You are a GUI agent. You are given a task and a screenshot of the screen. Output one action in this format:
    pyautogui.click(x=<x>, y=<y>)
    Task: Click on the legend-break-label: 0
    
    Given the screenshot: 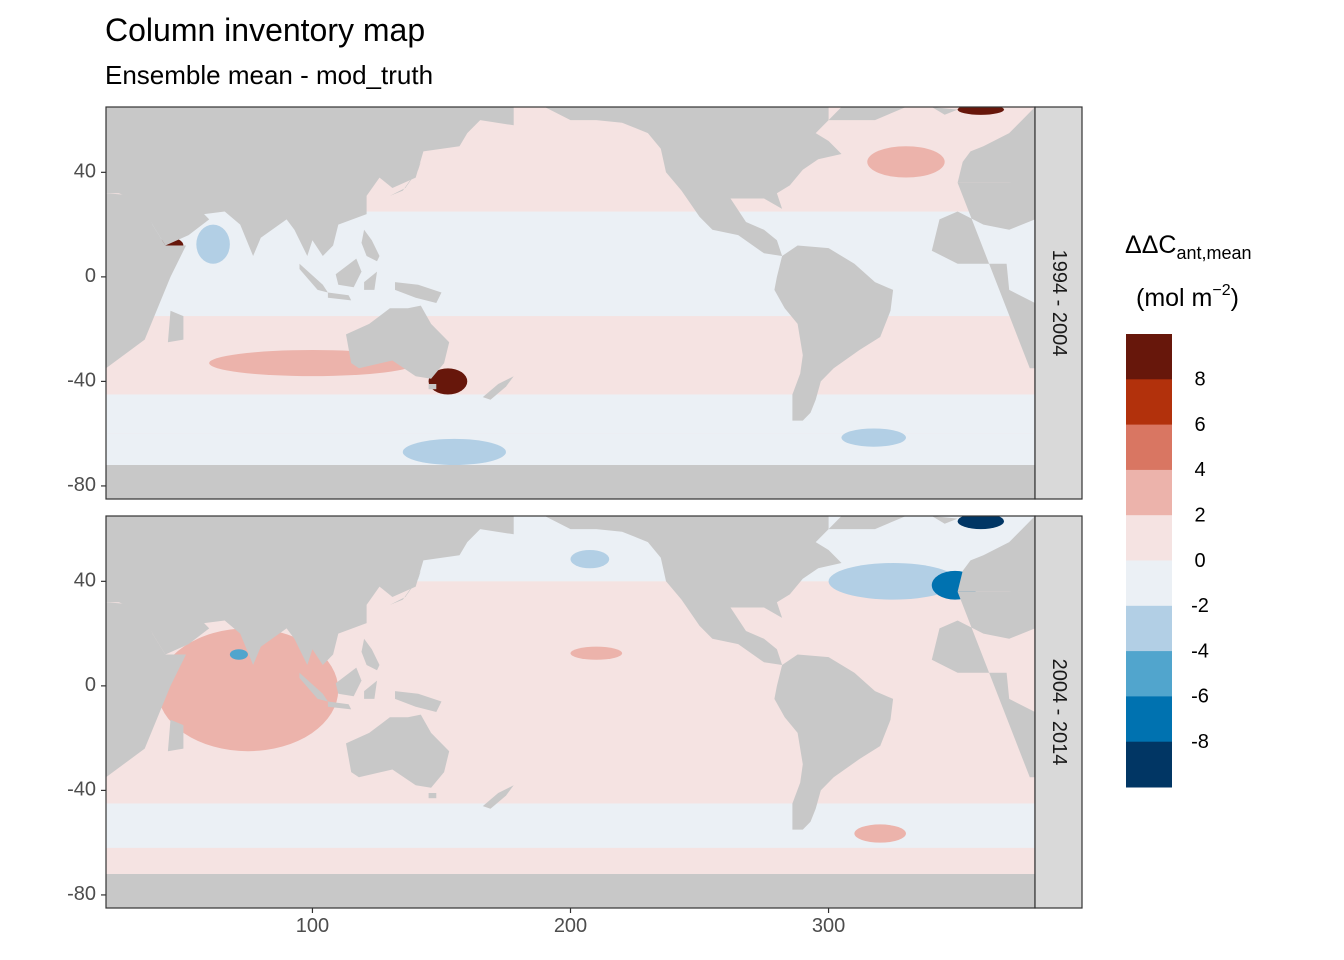 What is the action you would take?
    pyautogui.click(x=1199, y=561)
    